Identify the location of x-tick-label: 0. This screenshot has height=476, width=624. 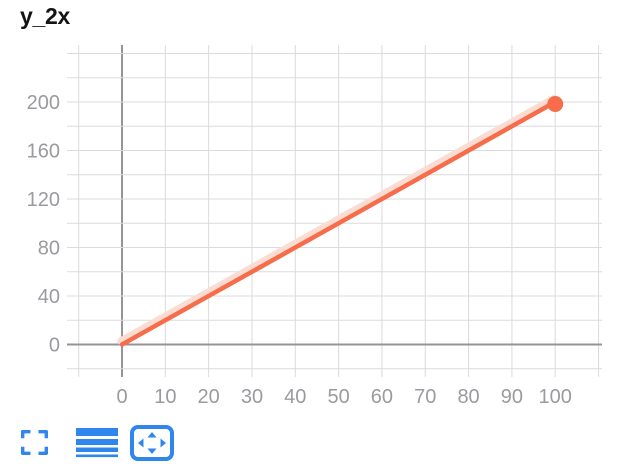
(121, 397).